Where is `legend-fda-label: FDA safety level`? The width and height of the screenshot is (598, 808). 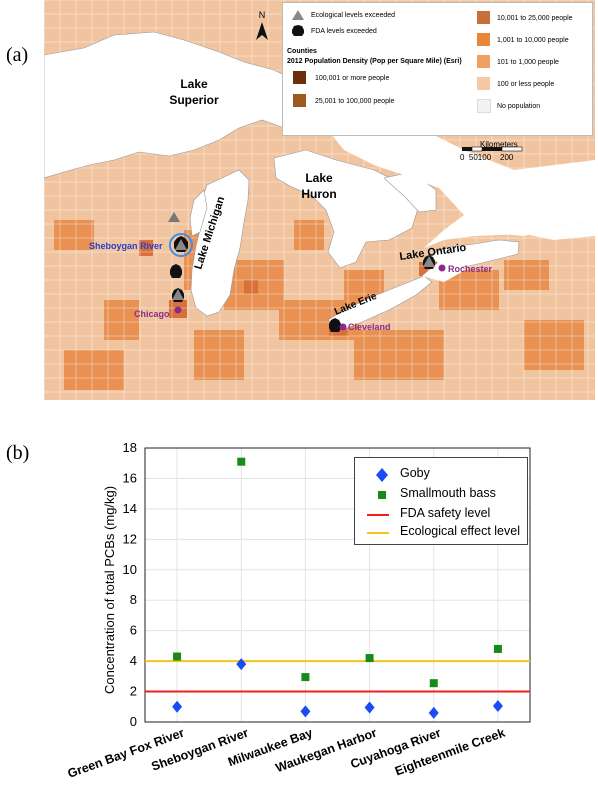 legend-fda-label: FDA safety level is located at coordinates (445, 513).